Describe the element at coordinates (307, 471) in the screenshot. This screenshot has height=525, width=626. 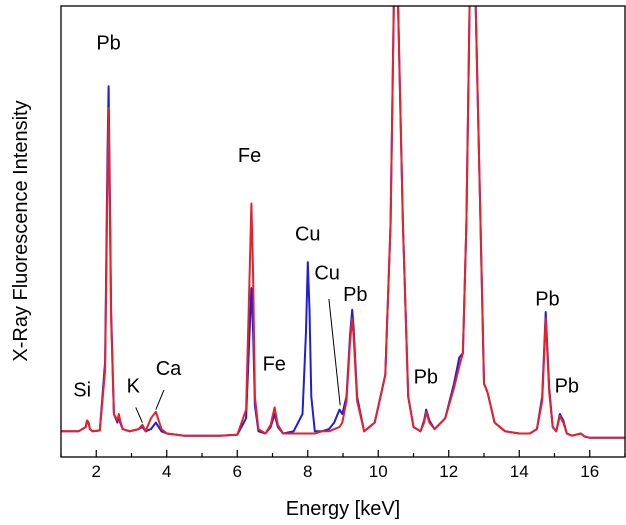
I see `x-tick-label: 8` at that location.